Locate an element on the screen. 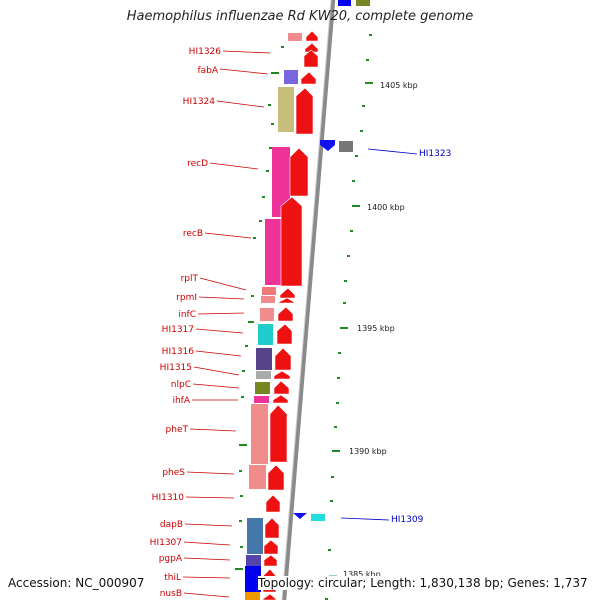 Image resolution: width=600 pixels, height=600 pixels. gene-label: thiL is located at coordinates (172, 578).